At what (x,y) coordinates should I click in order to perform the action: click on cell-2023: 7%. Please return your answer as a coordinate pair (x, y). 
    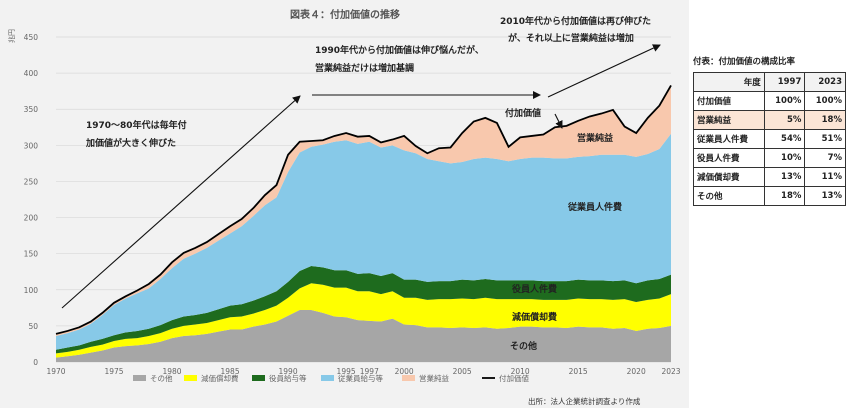
    Looking at the image, I should click on (825, 158).